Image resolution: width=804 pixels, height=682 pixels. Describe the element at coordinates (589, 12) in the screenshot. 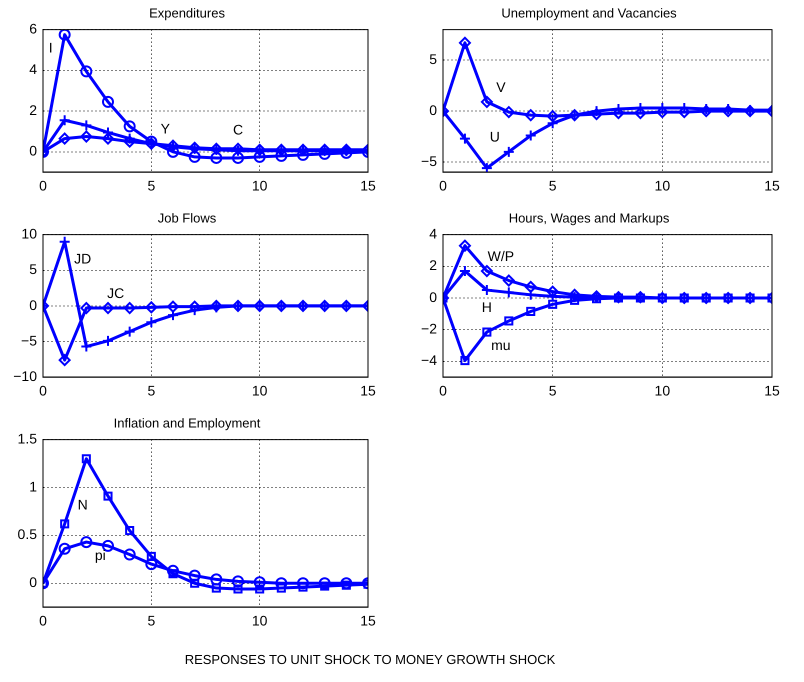

I see `chart-title: Unemployment and Vacancies` at that location.